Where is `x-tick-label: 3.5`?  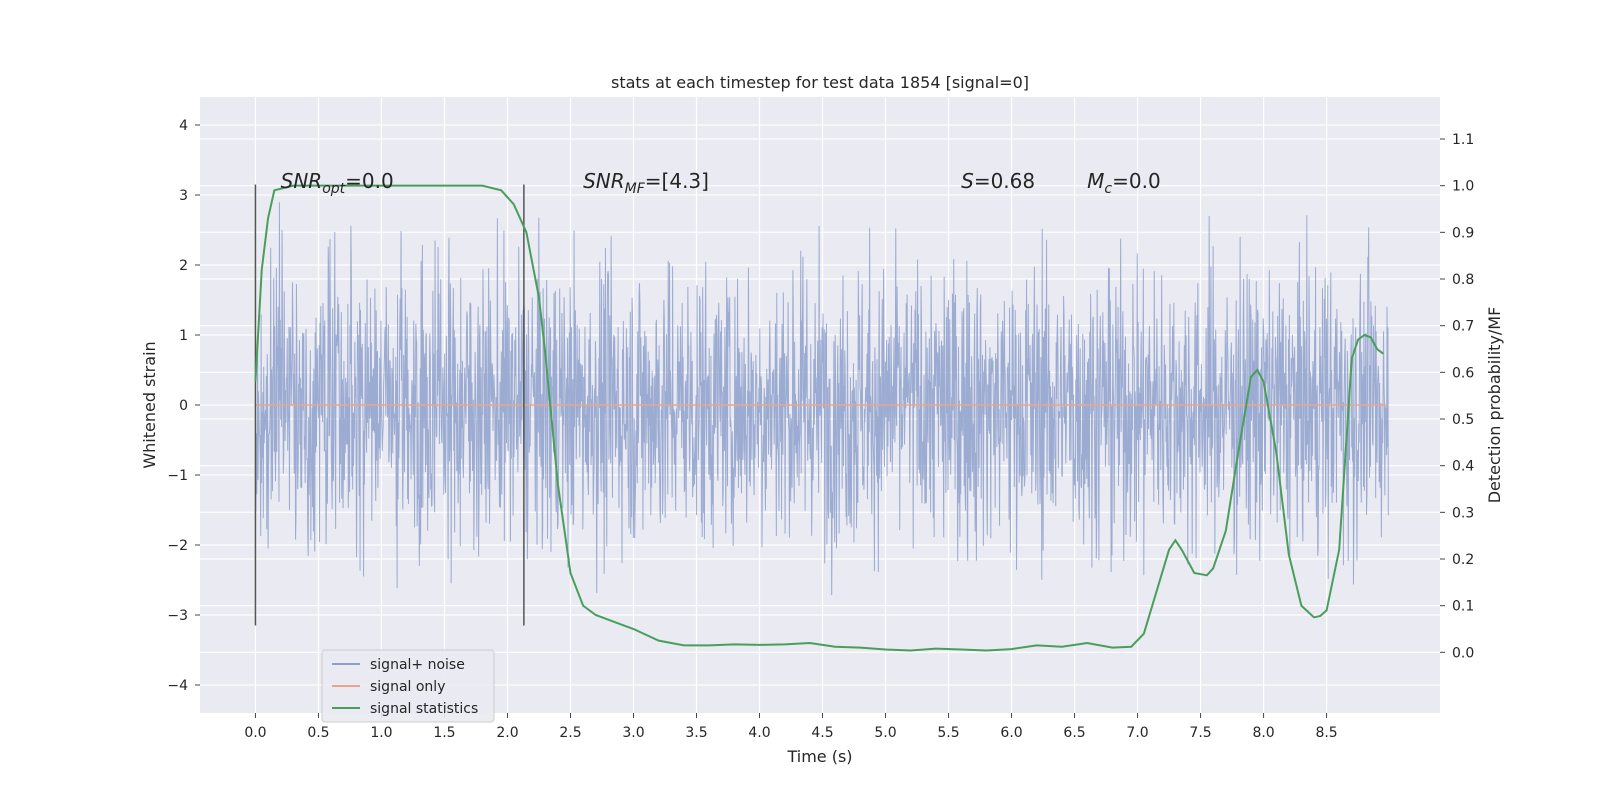
x-tick-label: 3.5 is located at coordinates (696, 733).